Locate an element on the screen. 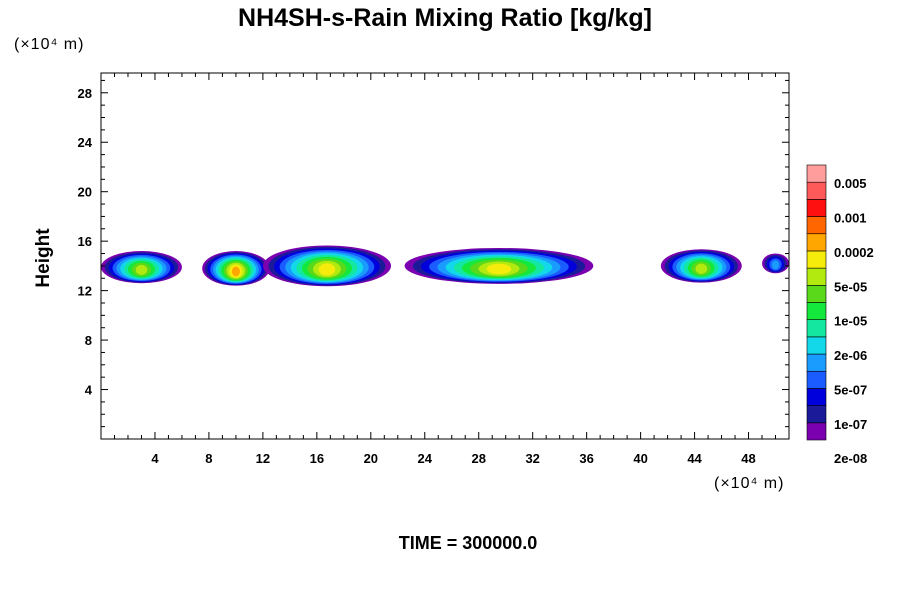  x-axis-unit: (×10⁴ m) is located at coordinates (749, 483).